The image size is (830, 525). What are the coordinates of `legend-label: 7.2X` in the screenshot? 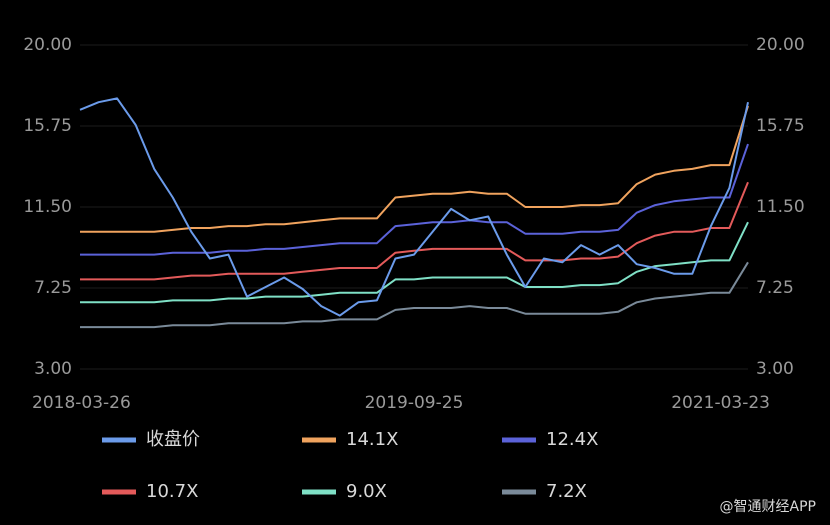 It's located at (566, 491).